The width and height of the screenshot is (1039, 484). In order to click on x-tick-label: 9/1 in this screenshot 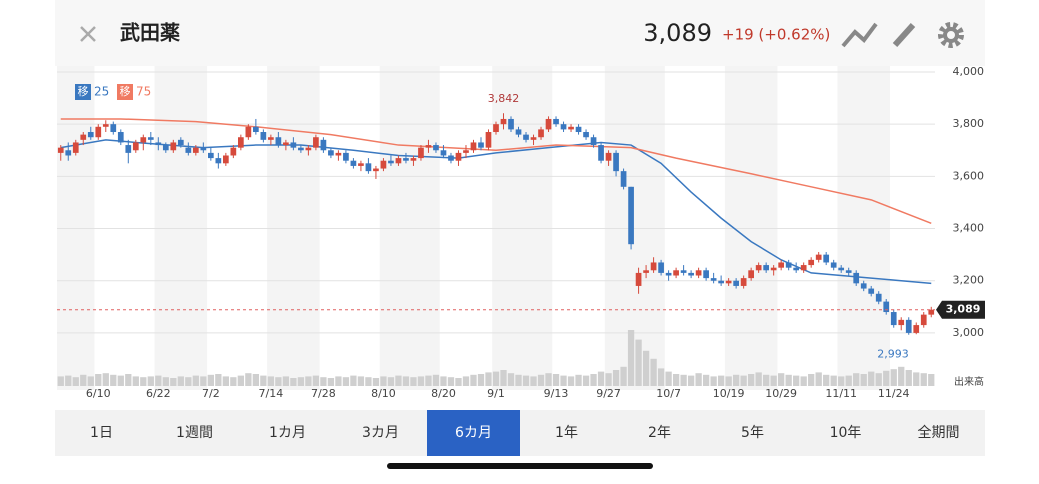, I will do `click(496, 393)`.